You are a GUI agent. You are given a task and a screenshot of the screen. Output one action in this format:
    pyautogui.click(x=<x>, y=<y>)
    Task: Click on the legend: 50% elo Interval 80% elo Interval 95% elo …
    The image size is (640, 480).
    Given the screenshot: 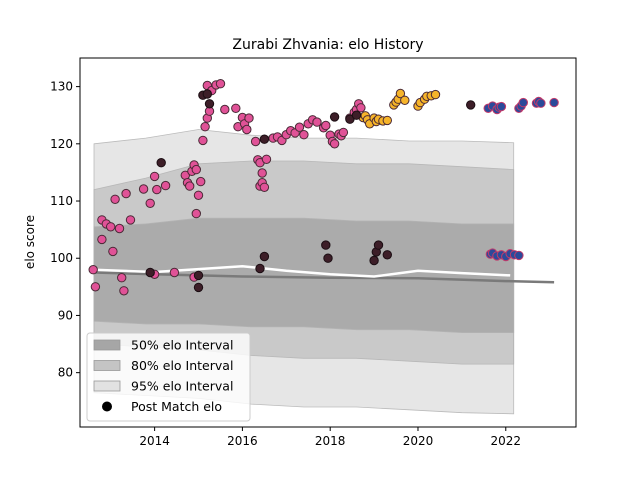 What is the action you would take?
    pyautogui.click(x=168, y=377)
    